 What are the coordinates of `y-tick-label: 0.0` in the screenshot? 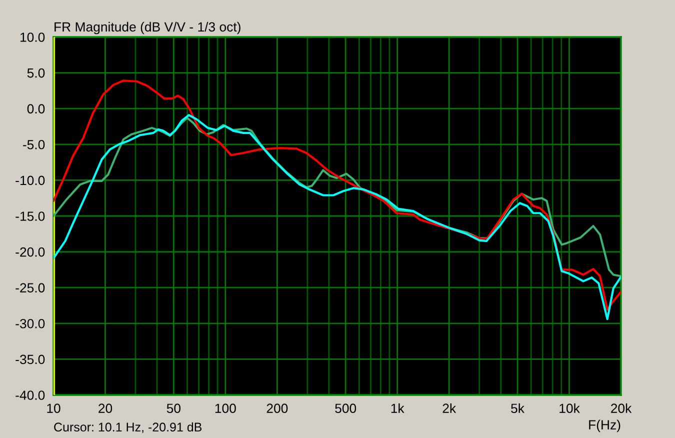 It's located at (36, 109).